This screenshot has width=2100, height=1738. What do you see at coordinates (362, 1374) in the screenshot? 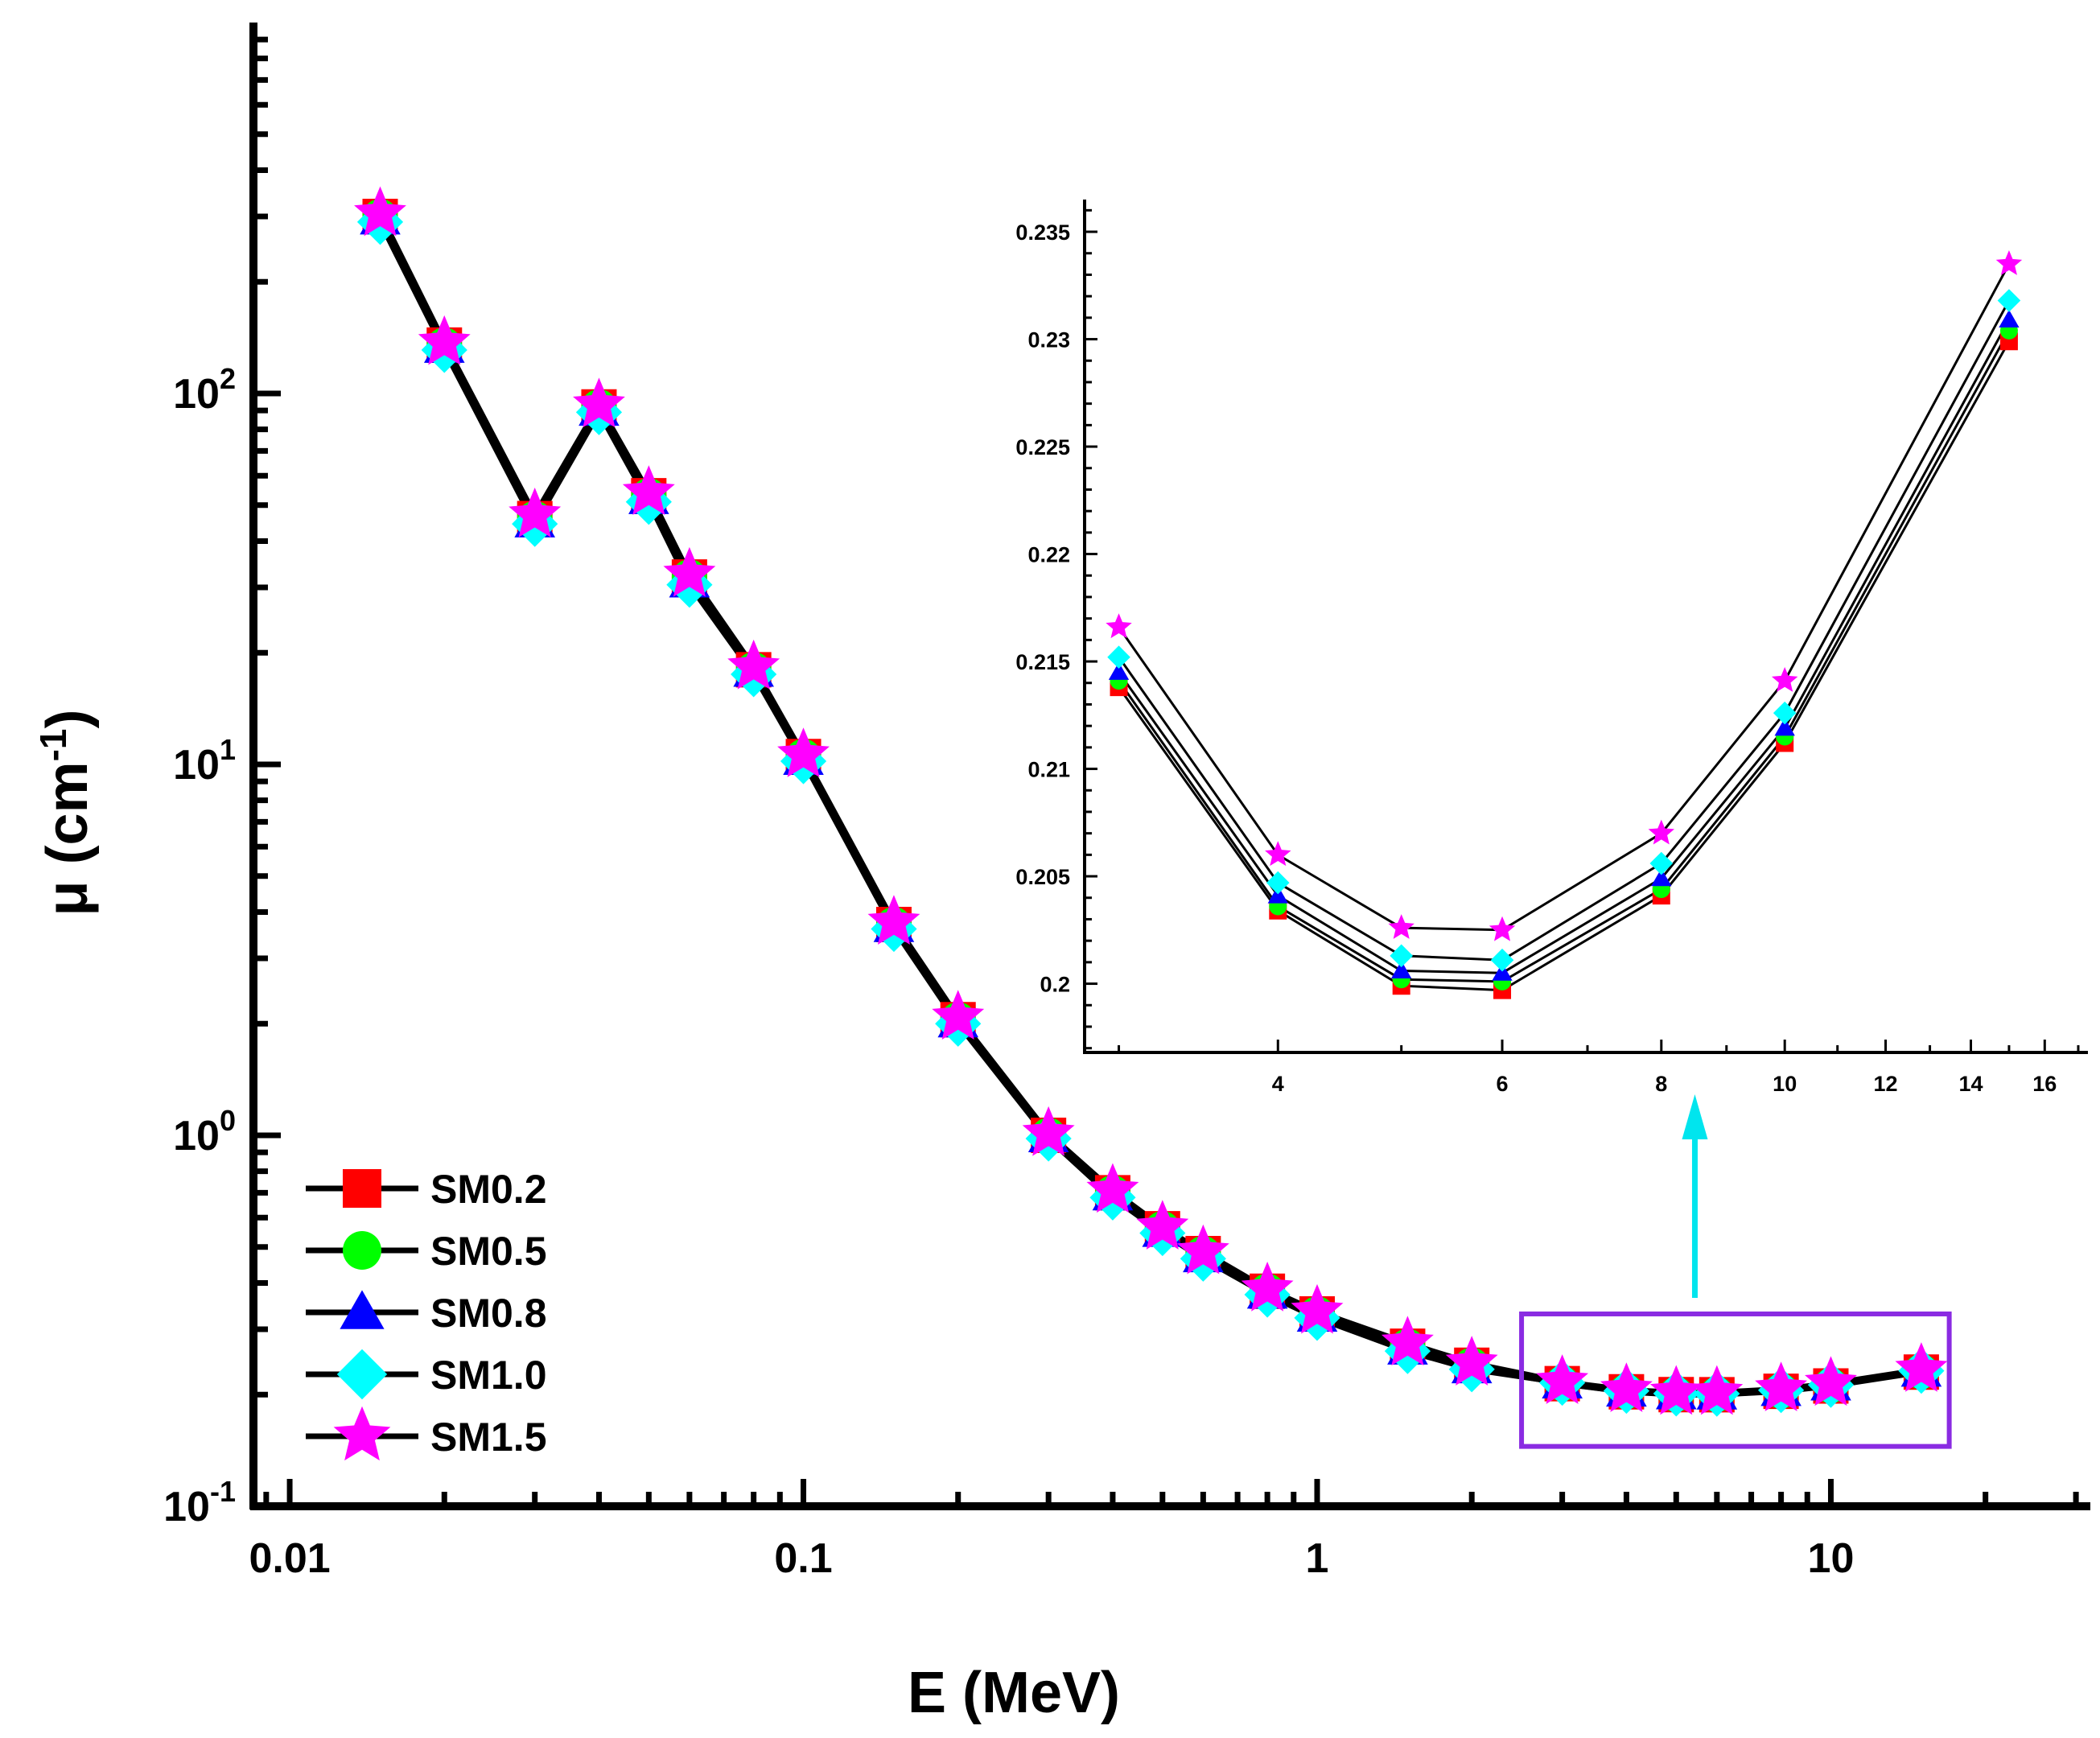
I see `legend-marker-SM1.0` at bounding box center [362, 1374].